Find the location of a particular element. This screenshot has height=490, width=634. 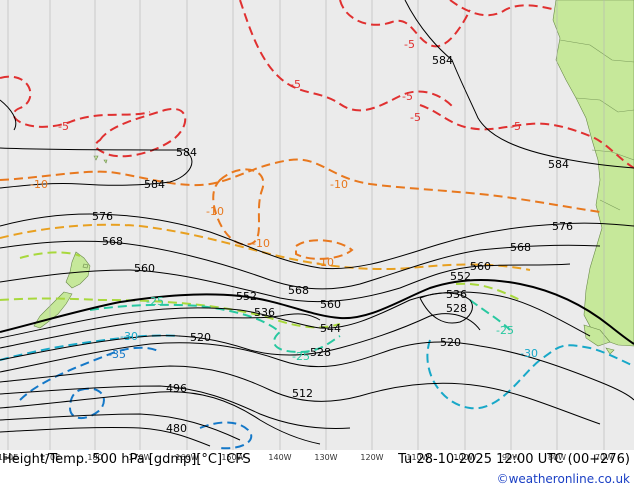

lon-label: 100W is located at coordinates (464, 457).